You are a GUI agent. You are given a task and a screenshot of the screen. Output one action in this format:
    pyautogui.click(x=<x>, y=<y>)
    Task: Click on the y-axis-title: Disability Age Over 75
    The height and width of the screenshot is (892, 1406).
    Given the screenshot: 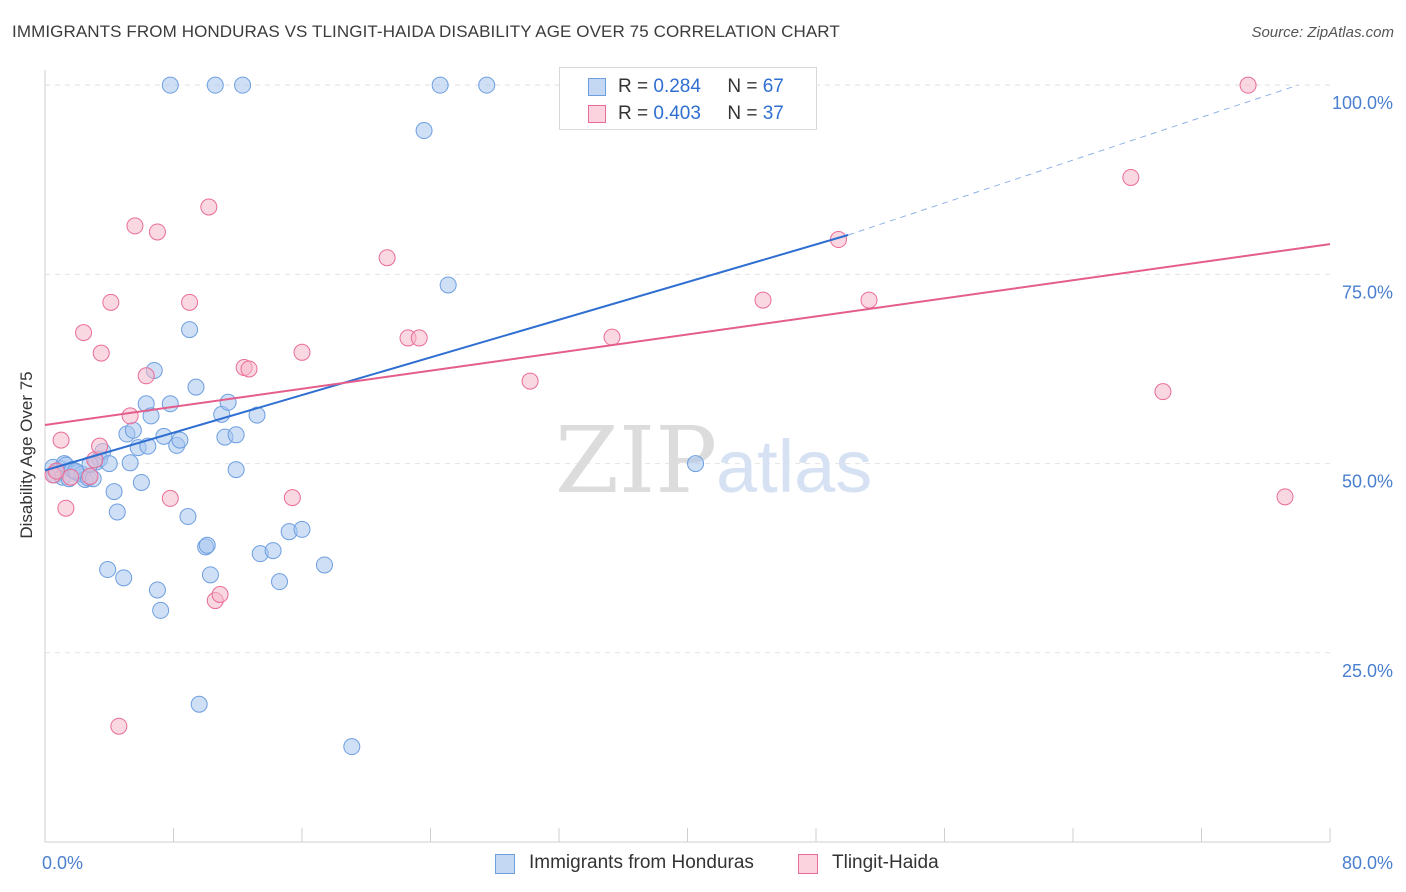 What is the action you would take?
    pyautogui.click(x=26, y=455)
    